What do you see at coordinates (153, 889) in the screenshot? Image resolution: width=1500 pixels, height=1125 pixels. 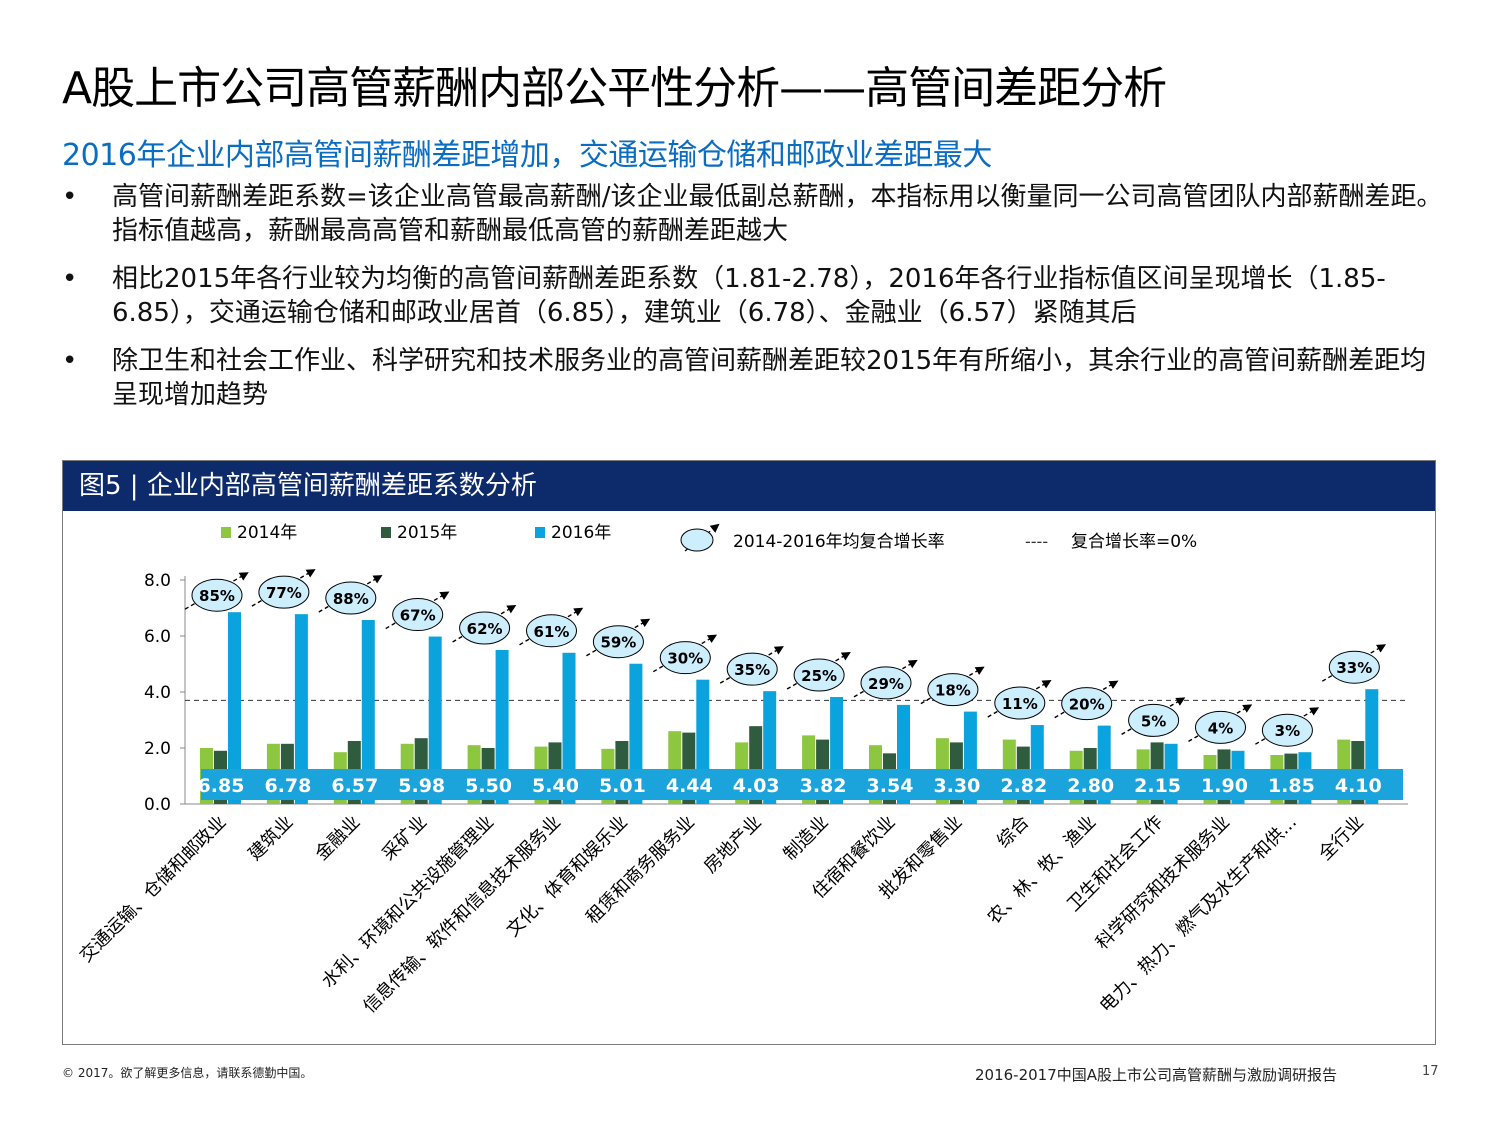 I see `category-label: 交通运输、仓储和邮政业` at bounding box center [153, 889].